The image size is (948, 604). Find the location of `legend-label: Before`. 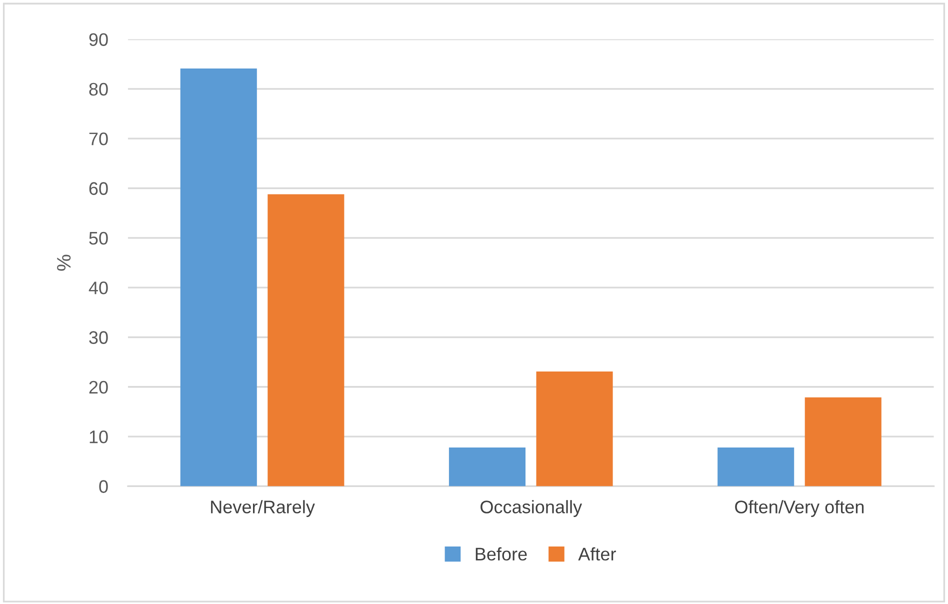

legend-label: Before is located at coordinates (501, 554).